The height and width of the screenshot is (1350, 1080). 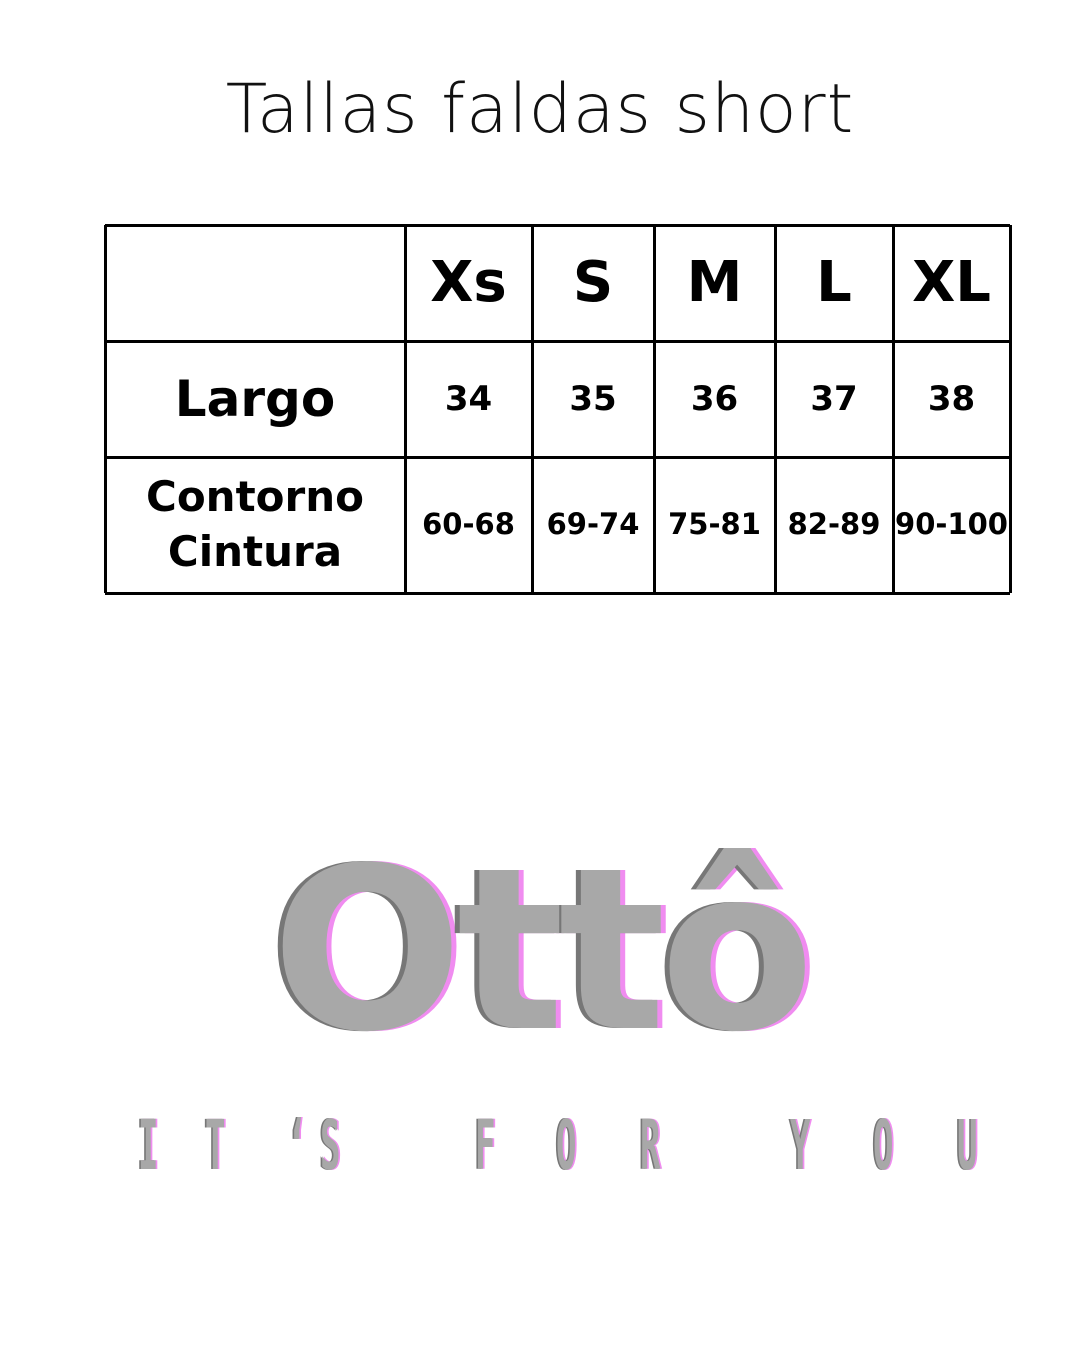 What do you see at coordinates (468, 282) in the screenshot?
I see `size-header: Xs` at bounding box center [468, 282].